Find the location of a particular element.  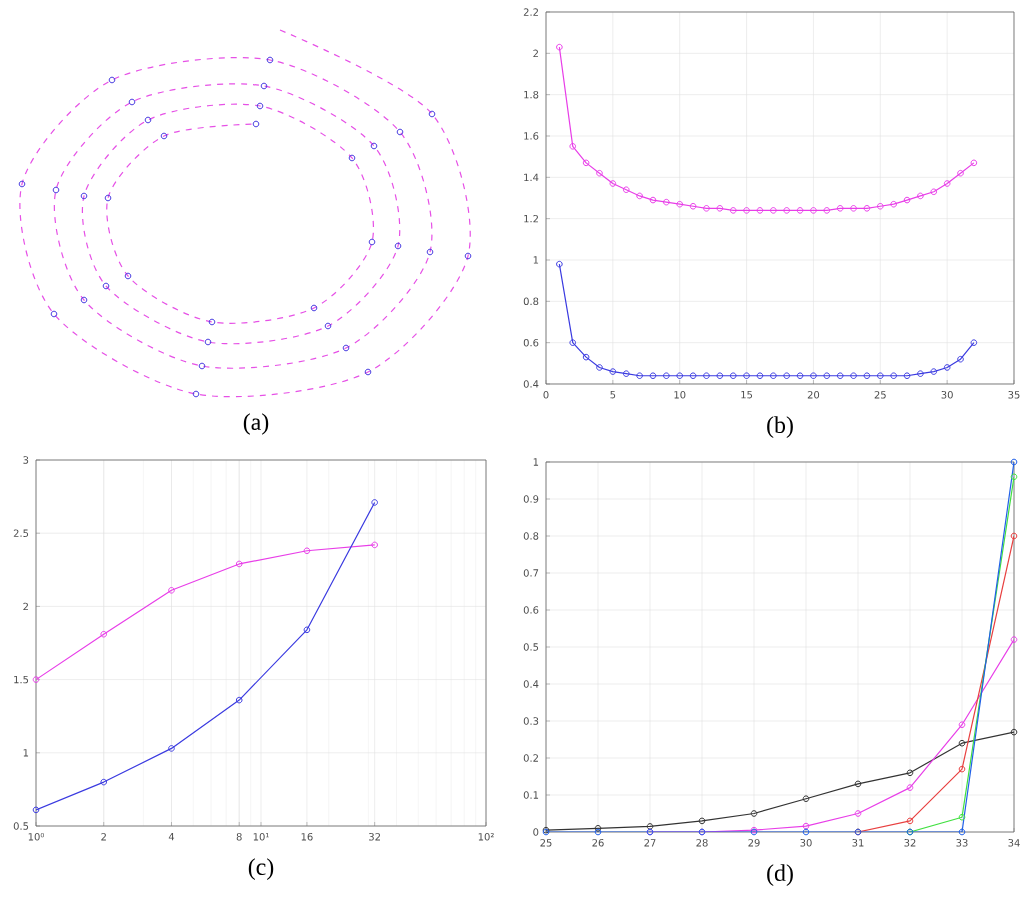

text: (a) is located at coordinates (256, 424).